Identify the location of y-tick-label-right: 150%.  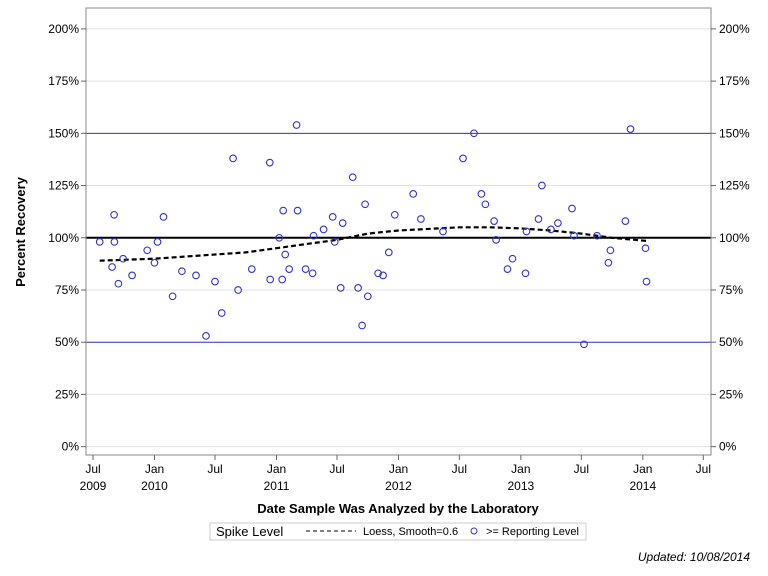
(734, 133).